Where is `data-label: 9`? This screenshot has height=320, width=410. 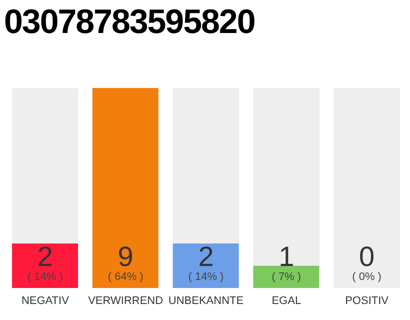
data-label: 9 is located at coordinates (126, 256).